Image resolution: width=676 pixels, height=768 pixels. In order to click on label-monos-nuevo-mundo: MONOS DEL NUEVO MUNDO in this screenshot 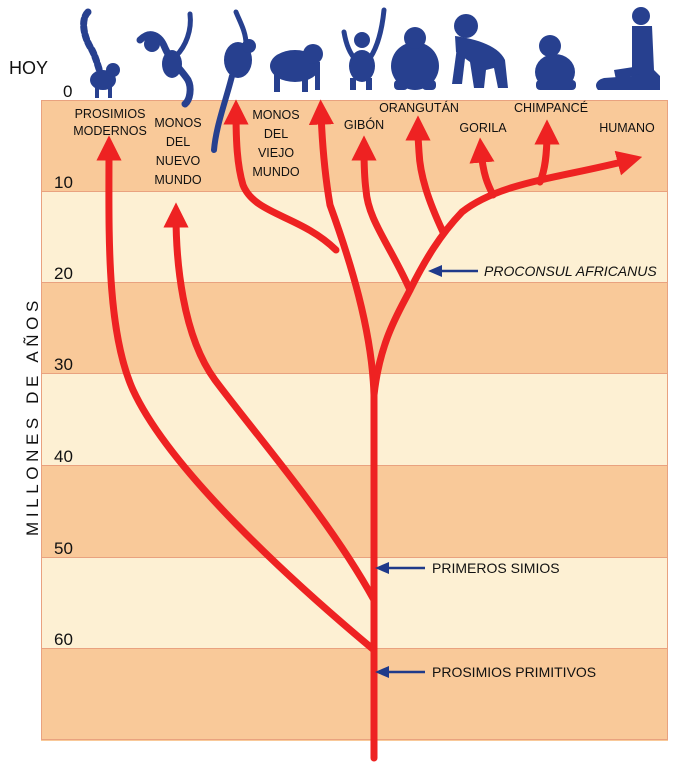, I will do `click(178, 152)`.